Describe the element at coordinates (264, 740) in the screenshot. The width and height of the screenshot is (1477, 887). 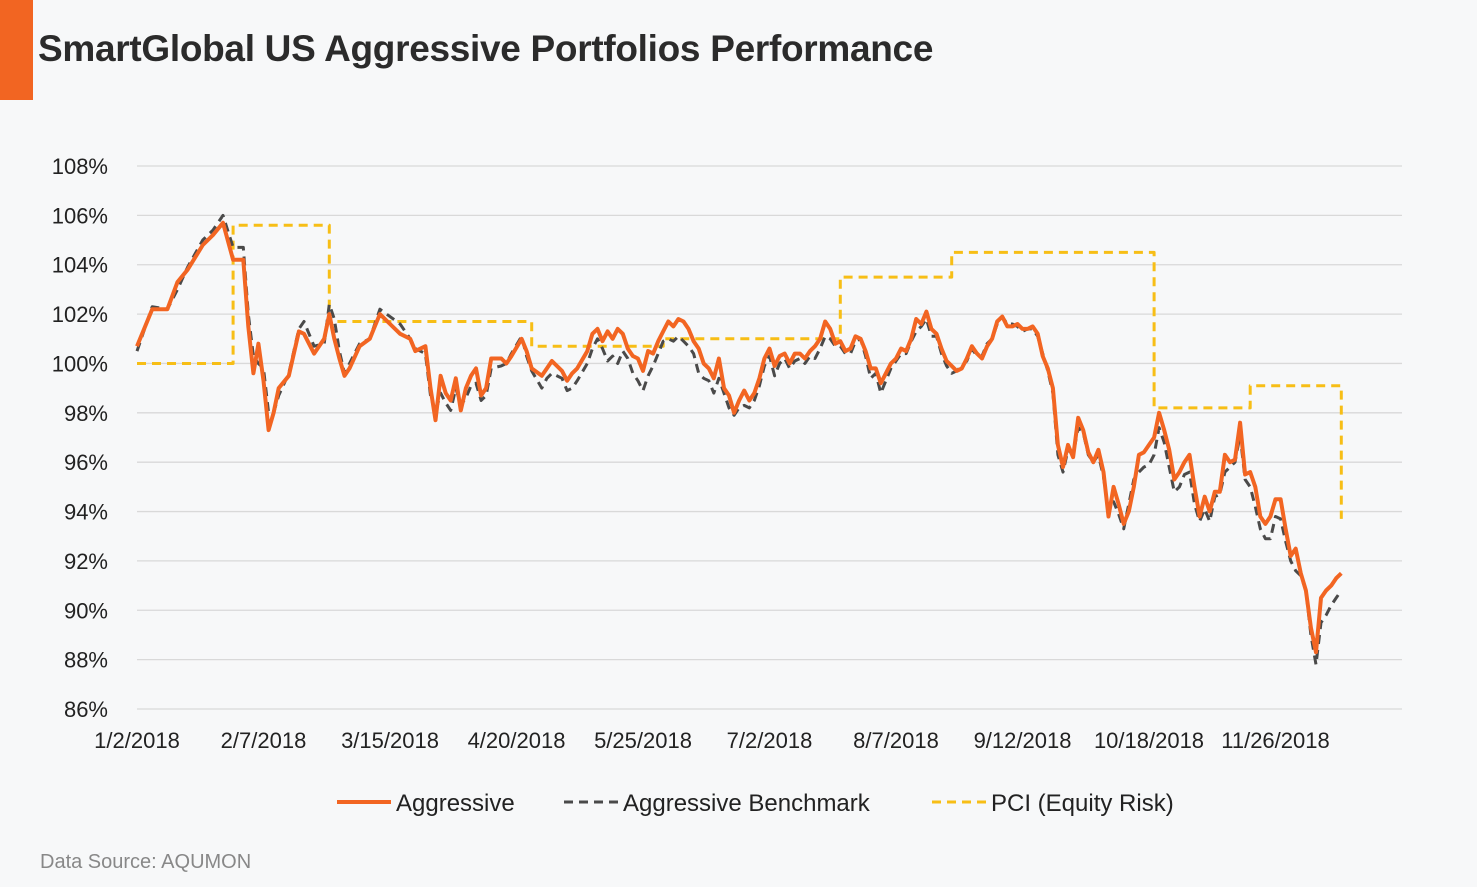
I see `x-tick-label: 2/7/2018` at that location.